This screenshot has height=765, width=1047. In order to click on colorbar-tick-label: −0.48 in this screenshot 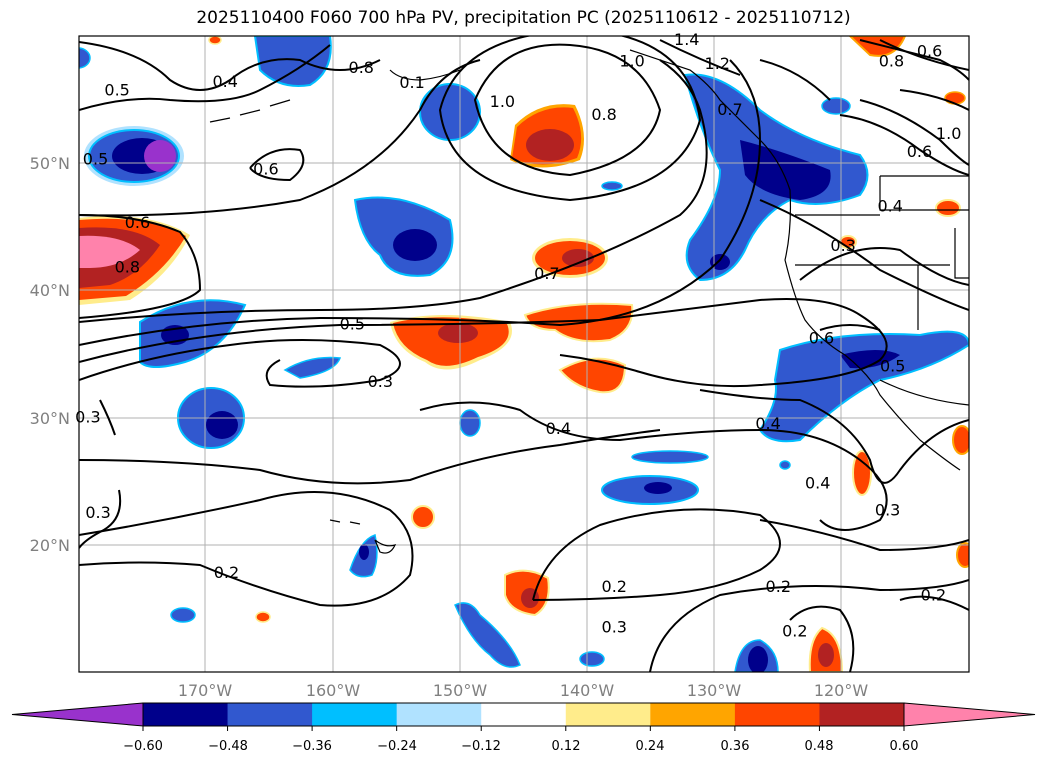, I will do `click(228, 746)`.